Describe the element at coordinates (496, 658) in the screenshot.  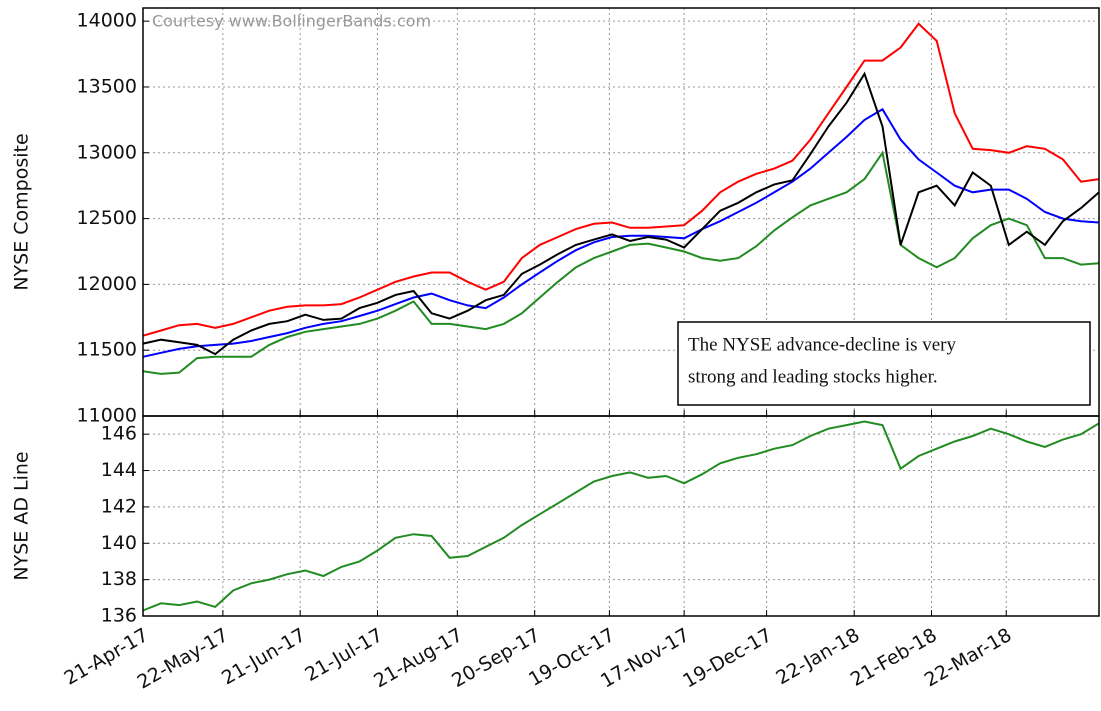
I see `x-tick-label: 20-Sep-17` at that location.